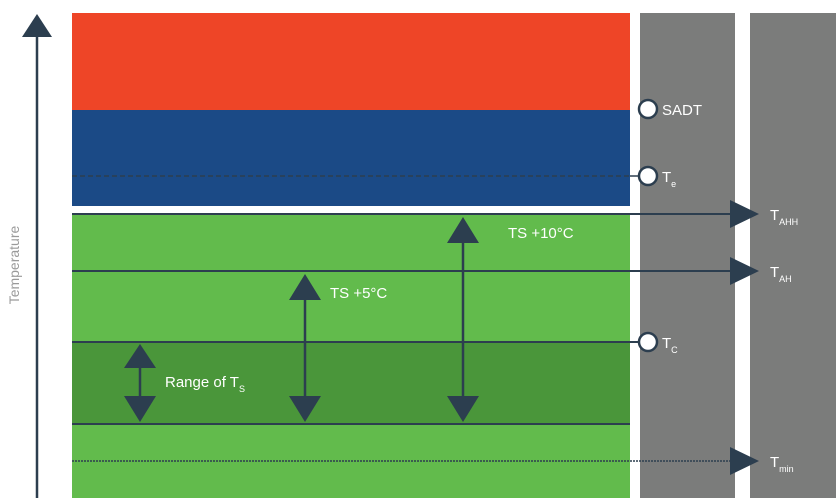  What do you see at coordinates (351, 158) in the screenshot?
I see `warning-zone` at bounding box center [351, 158].